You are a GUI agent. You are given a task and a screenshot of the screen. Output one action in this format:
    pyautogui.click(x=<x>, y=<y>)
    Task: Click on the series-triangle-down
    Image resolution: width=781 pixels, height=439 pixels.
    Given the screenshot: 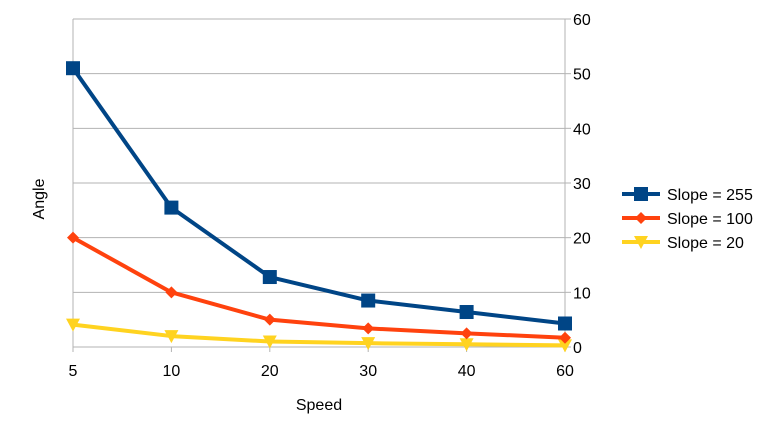 What is the action you would take?
    pyautogui.click(x=319, y=335)
    